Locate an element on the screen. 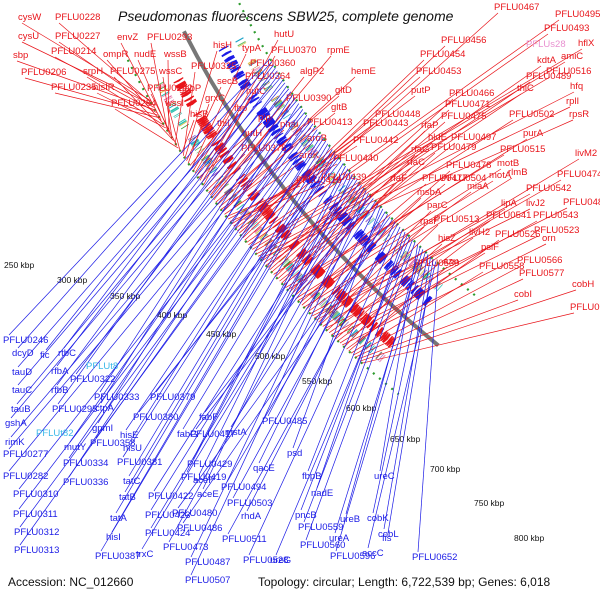 The height and width of the screenshot is (600, 600). forward-gene-label: PFLU0214 is located at coordinates (73, 51).